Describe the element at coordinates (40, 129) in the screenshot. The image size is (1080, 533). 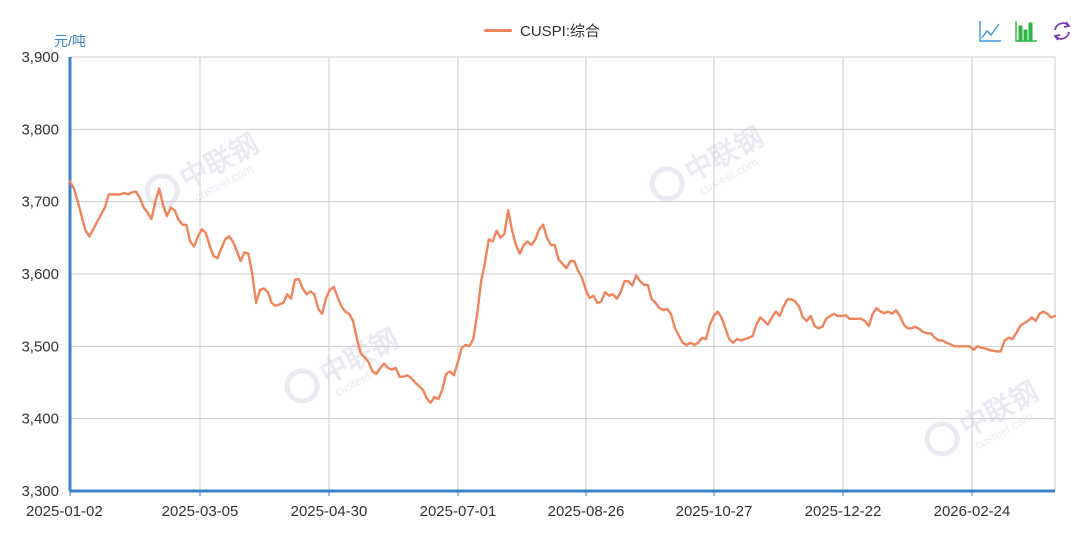
I see `y-tick-label: 3,800` at that location.